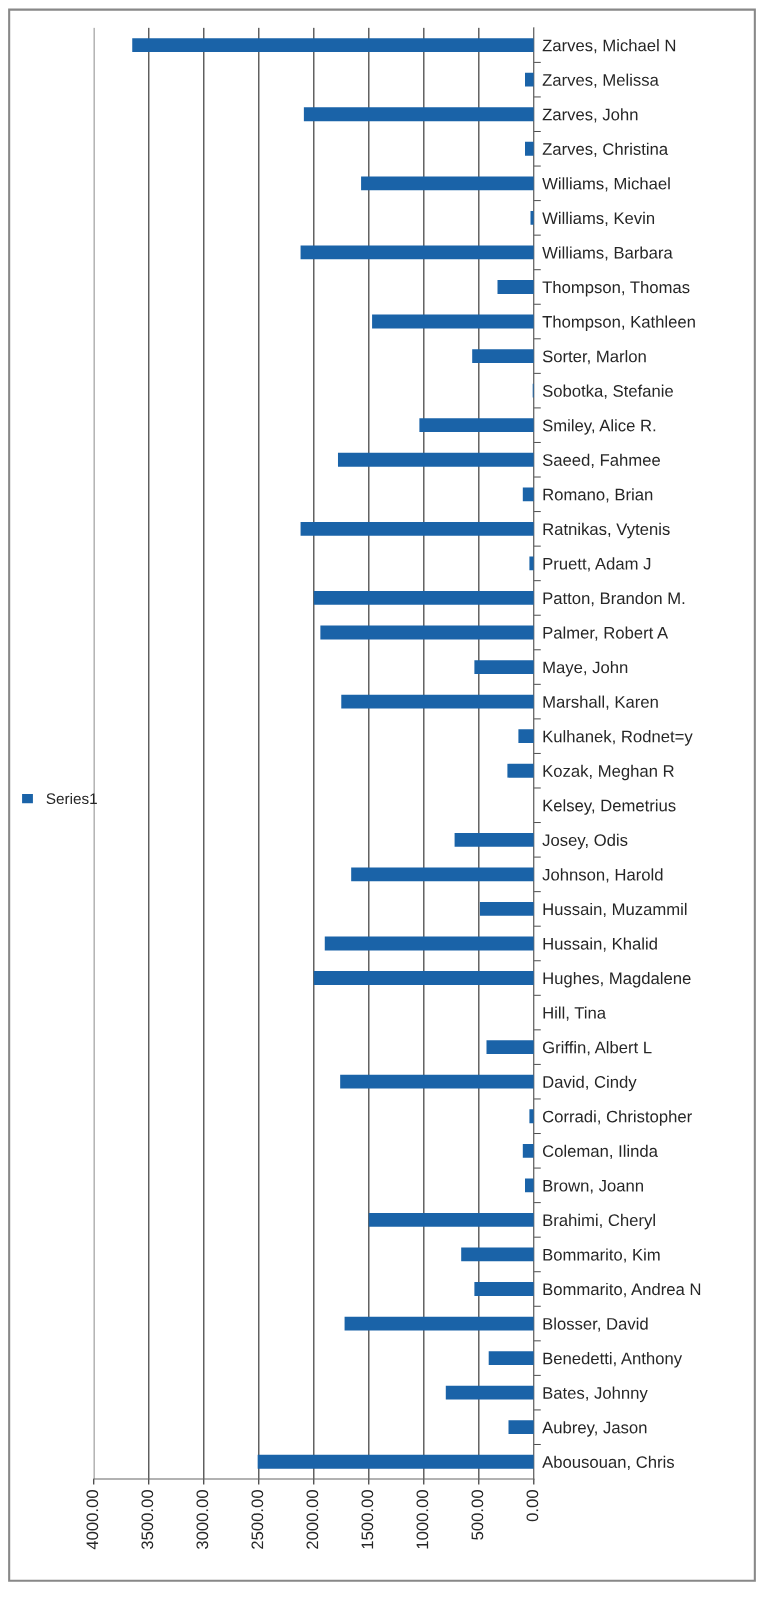  Describe the element at coordinates (600, 80) in the screenshot. I see `y-tick-label: Zarves, Melissa` at that location.